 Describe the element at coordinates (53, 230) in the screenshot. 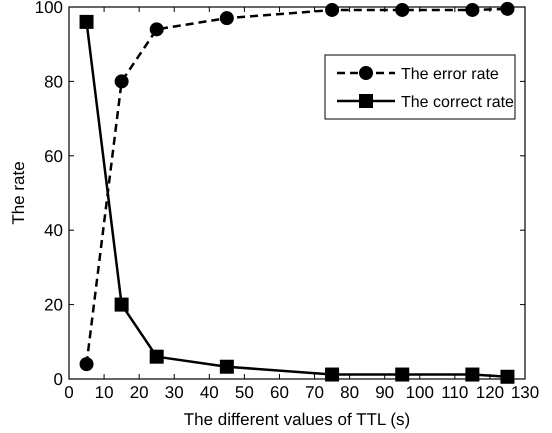

I see `y-tick-label: 40` at that location.